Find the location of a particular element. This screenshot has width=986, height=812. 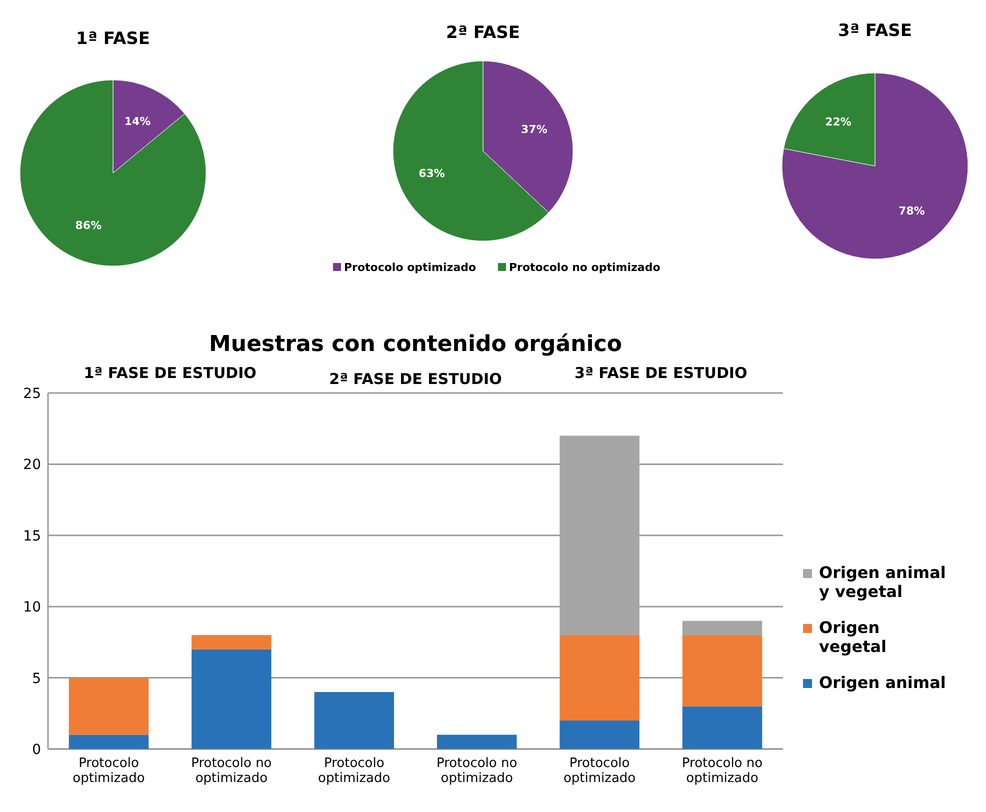

text: 1ª FASE DE ESTUDIO is located at coordinates (170, 373).